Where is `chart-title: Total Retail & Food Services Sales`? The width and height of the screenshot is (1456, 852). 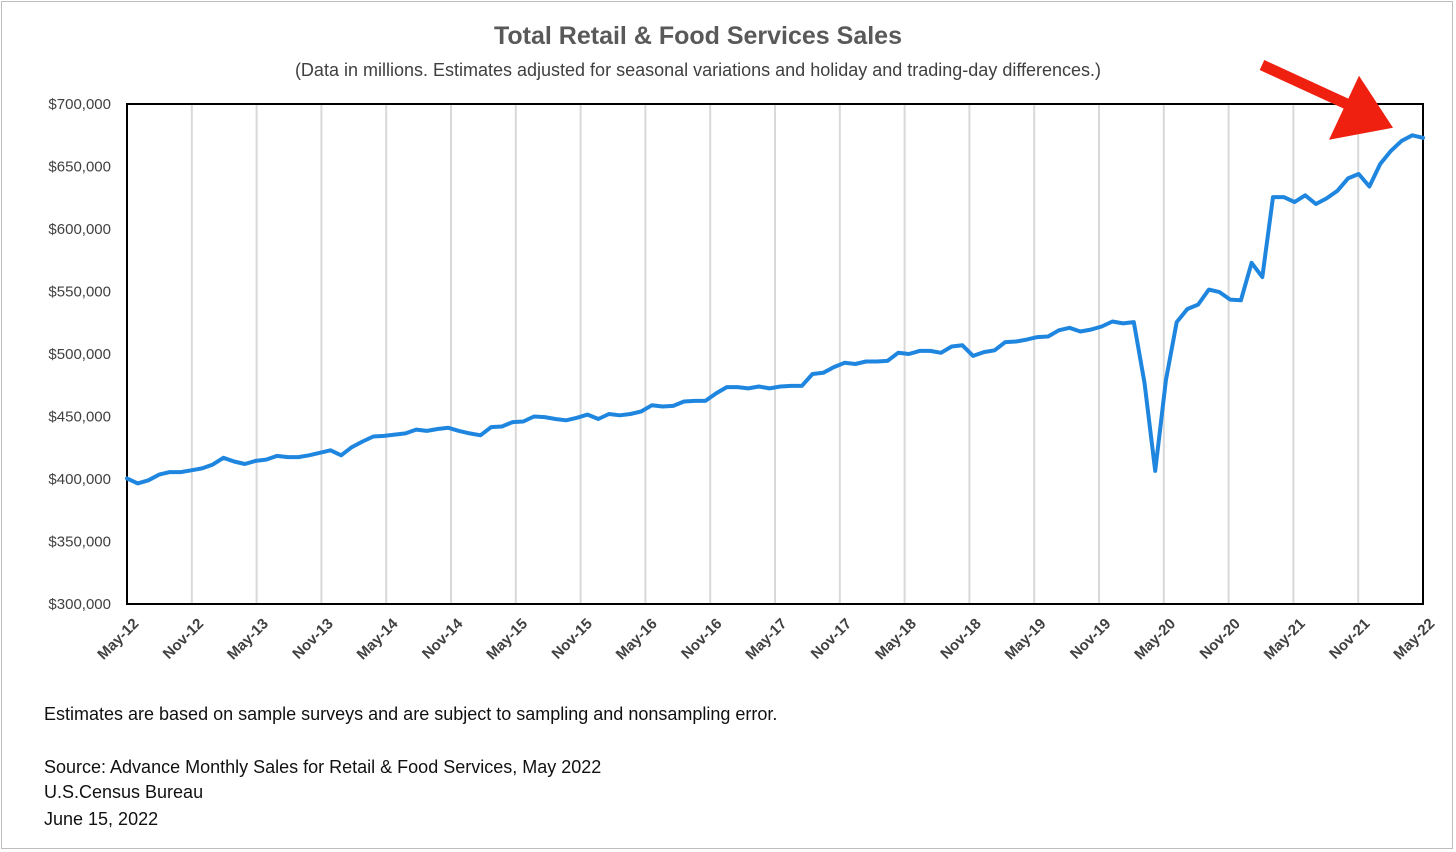
chart-title: Total Retail & Food Services Sales is located at coordinates (697, 36).